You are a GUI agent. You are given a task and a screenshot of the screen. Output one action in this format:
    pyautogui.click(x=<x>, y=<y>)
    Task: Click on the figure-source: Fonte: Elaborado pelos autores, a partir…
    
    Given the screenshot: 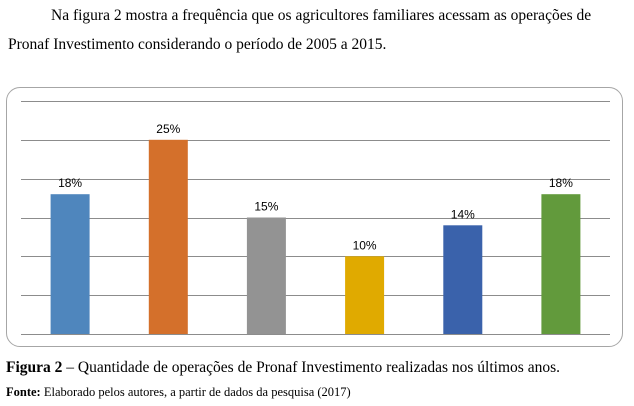 What is the action you would take?
    pyautogui.click(x=178, y=392)
    